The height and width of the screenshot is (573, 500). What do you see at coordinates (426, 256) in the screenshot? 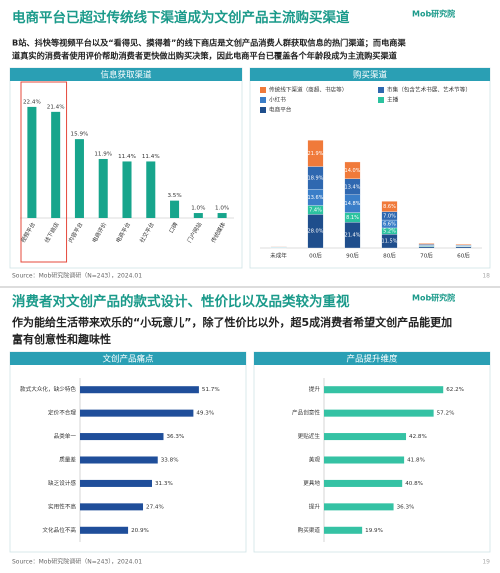
I see `x-tick-label: 70后` at bounding box center [426, 256].